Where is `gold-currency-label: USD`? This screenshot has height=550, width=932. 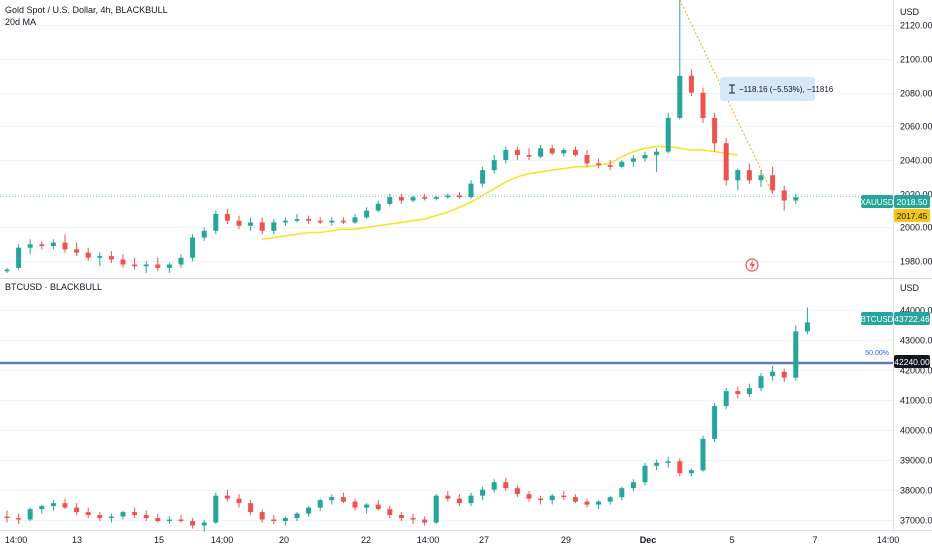
gold-currency-label: USD is located at coordinates (910, 12).